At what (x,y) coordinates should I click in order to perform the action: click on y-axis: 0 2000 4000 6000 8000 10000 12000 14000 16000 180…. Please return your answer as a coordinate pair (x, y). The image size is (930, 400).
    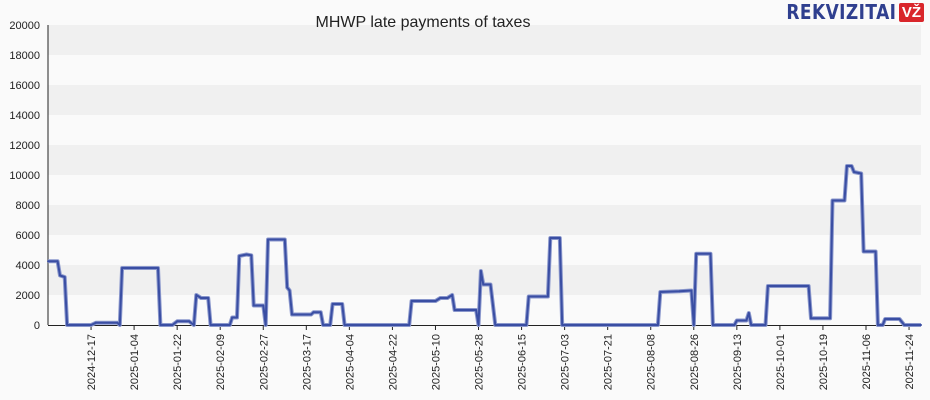
    Looking at the image, I should click on (29, 176).